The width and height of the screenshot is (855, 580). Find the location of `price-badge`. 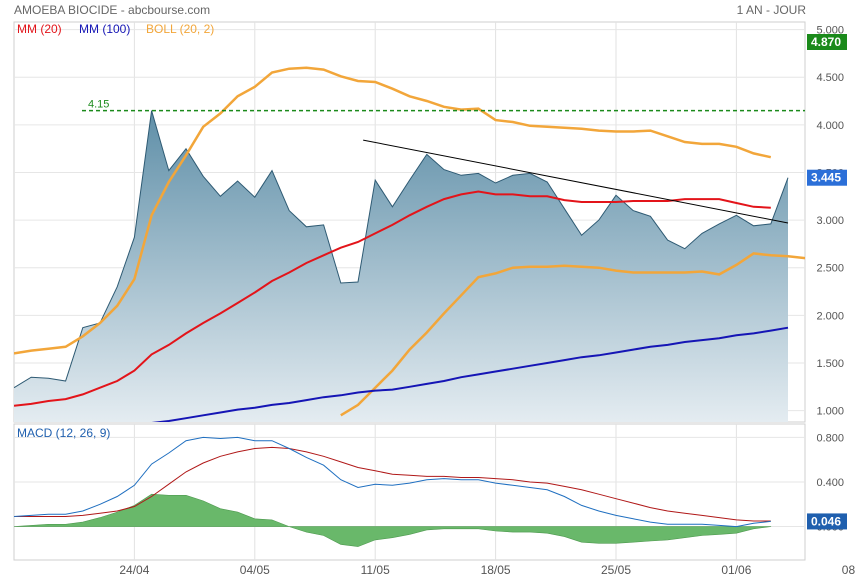

price-badge is located at coordinates (827, 177).